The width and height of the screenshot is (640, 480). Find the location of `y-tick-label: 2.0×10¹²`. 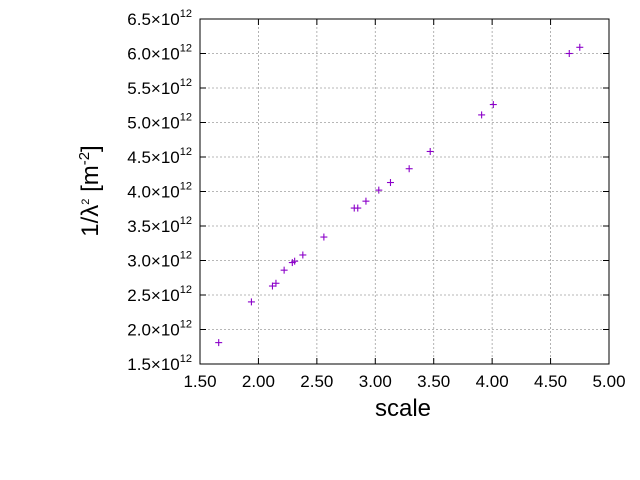

y-tick-label: 2.0×10¹² is located at coordinates (159, 329).